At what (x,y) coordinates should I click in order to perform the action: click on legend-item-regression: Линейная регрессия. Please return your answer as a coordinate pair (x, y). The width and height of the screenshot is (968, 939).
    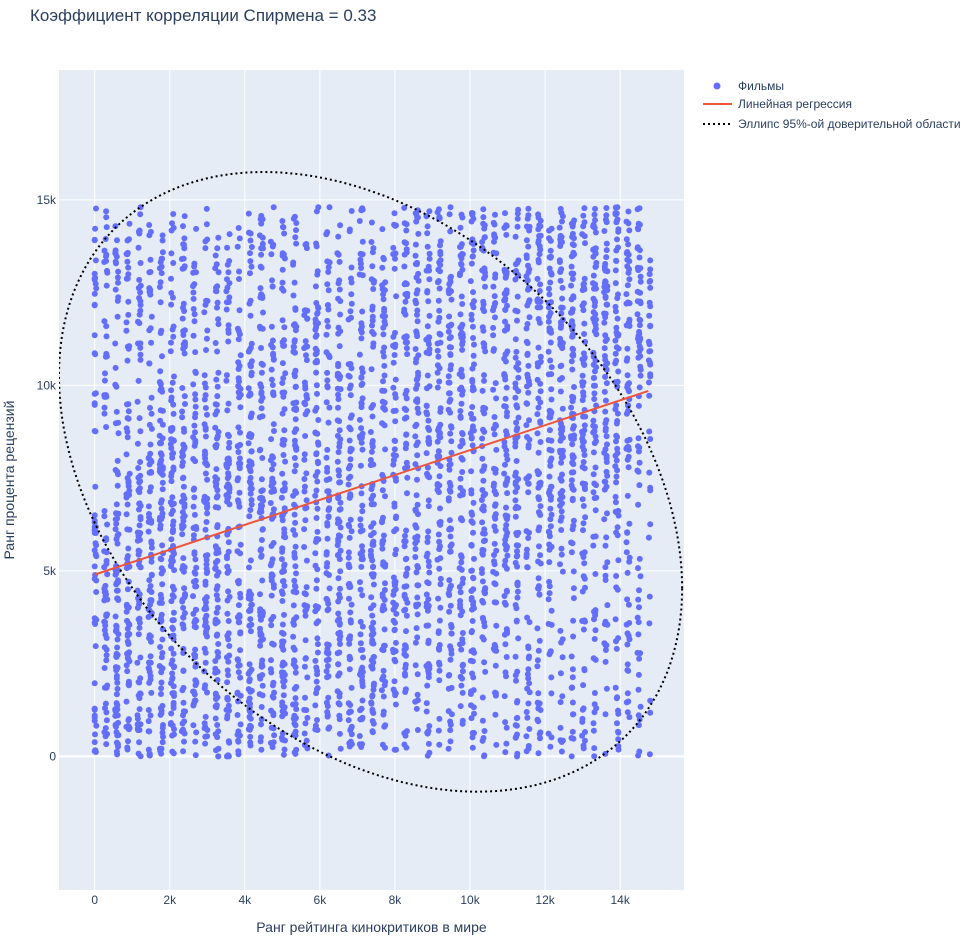
    Looking at the image, I should click on (777, 104).